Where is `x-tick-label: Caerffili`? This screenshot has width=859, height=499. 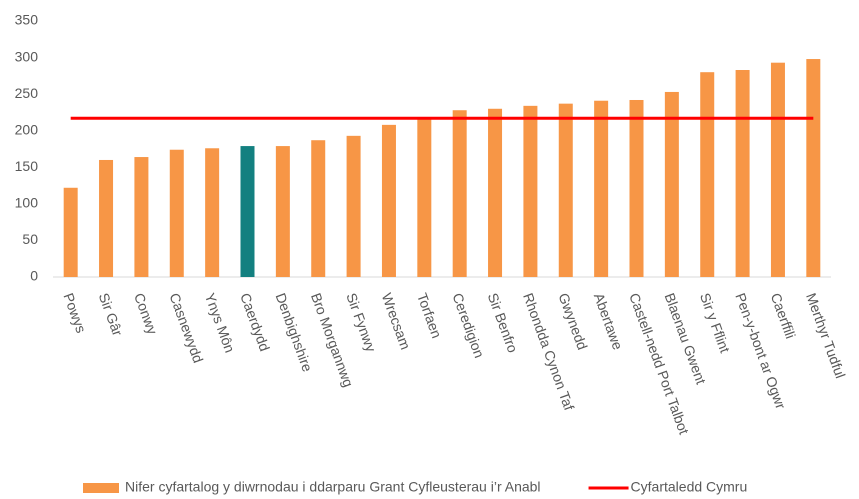 x-tick-label: Caerffili is located at coordinates (783, 316).